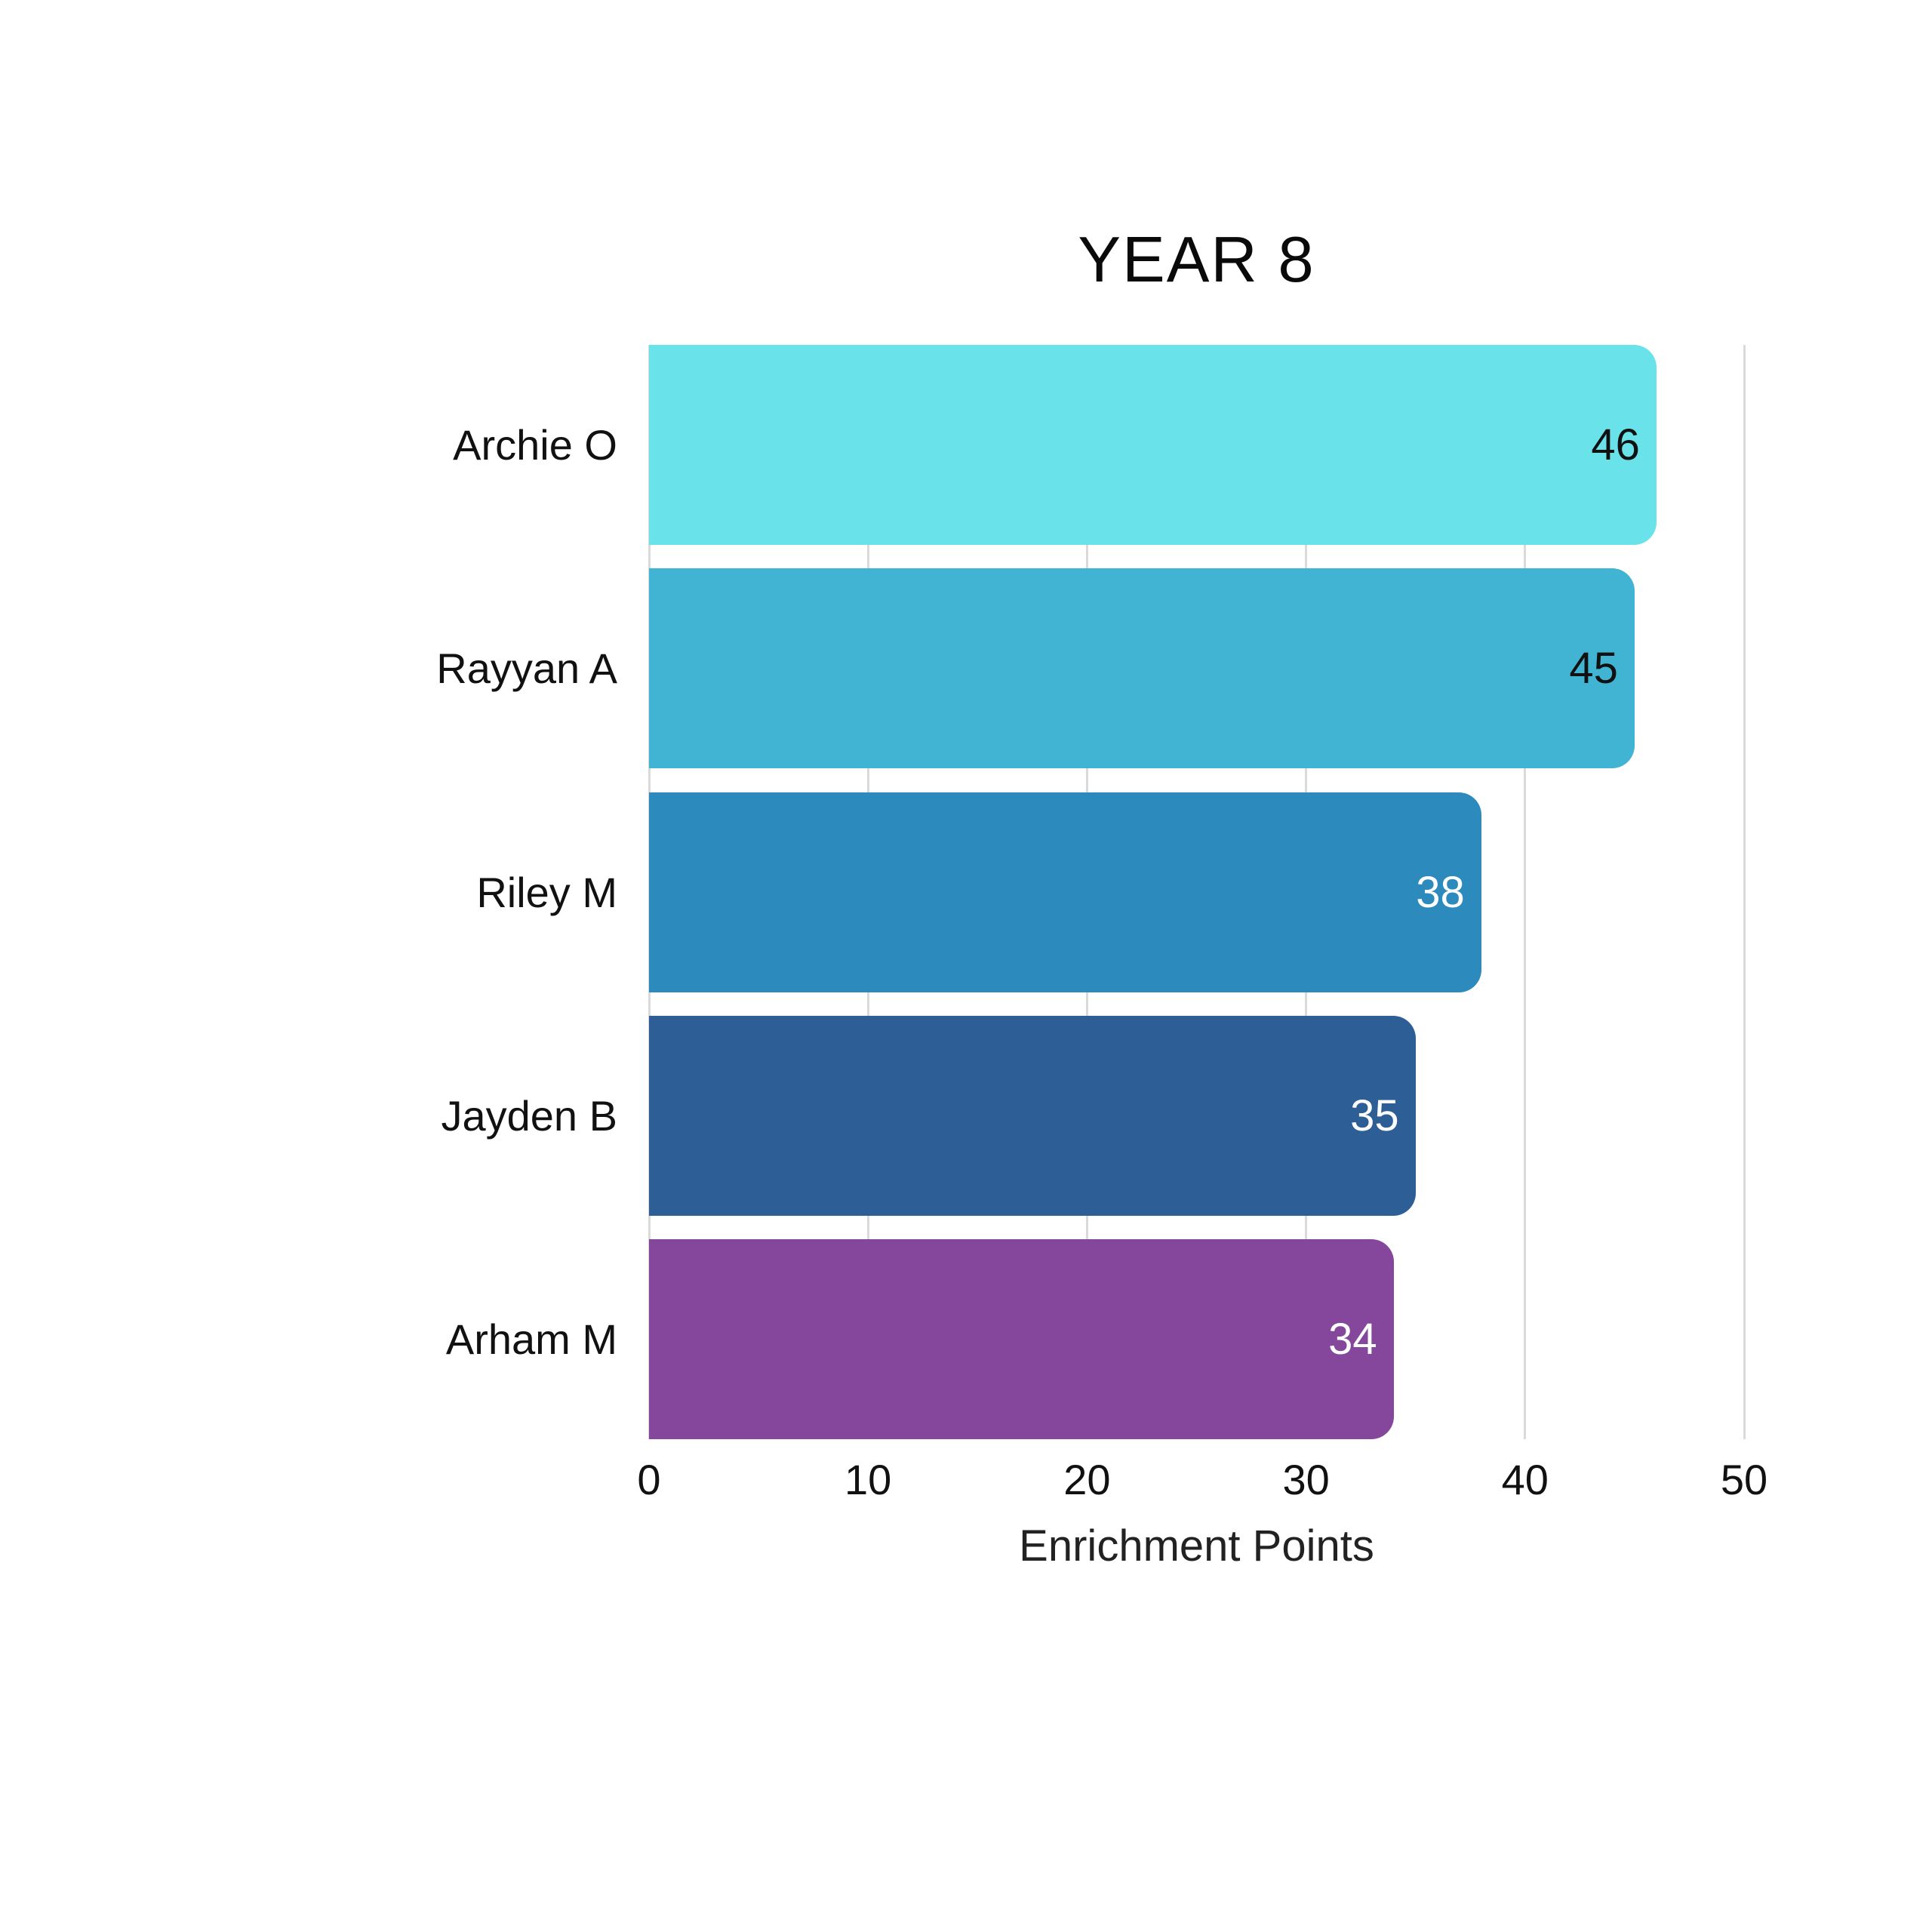 Image resolution: width=1932 pixels, height=1932 pixels. Describe the element at coordinates (868, 1479) in the screenshot. I see `x-tick-label-10: 10` at that location.